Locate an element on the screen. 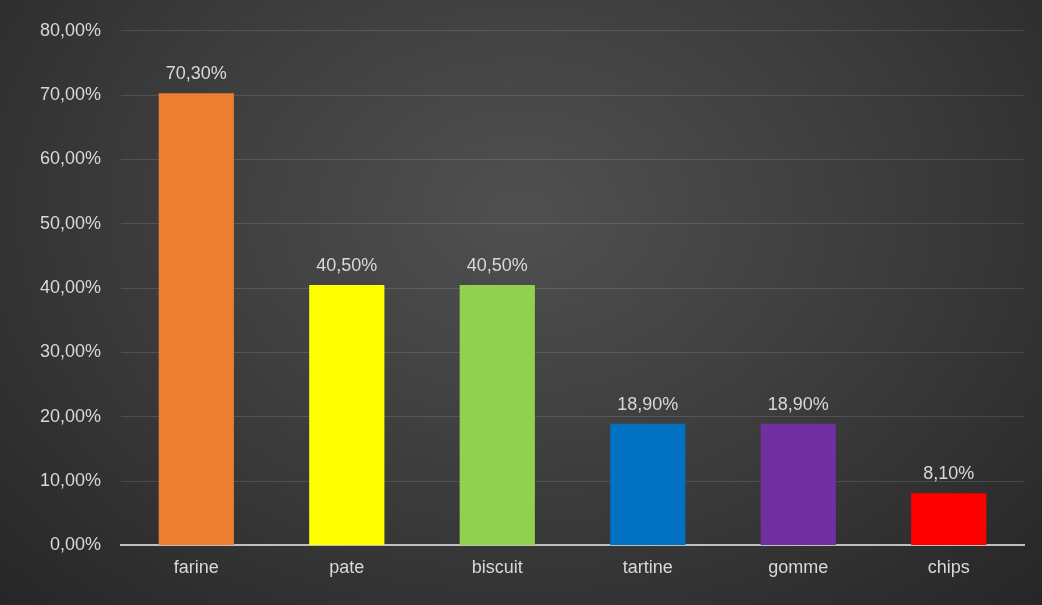  y-tick-label: 20,00% is located at coordinates (70, 415).